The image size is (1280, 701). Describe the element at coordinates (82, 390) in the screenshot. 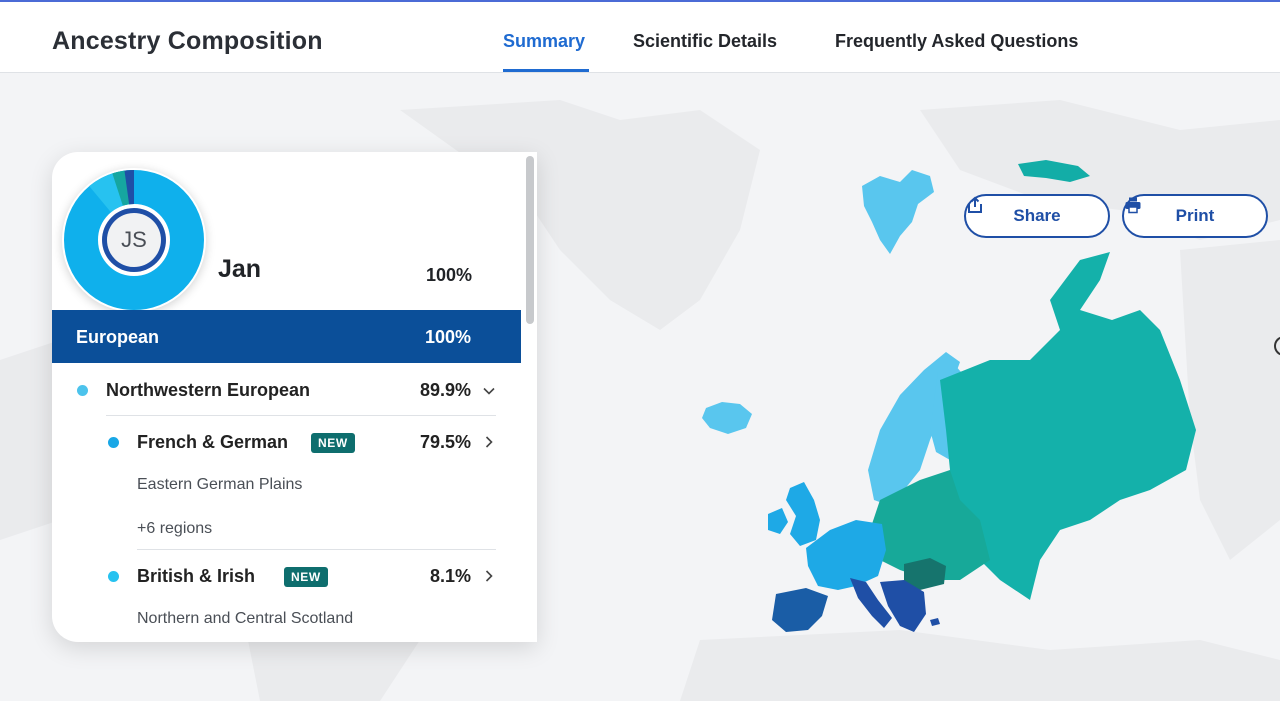

I see `northwestern-dot` at that location.